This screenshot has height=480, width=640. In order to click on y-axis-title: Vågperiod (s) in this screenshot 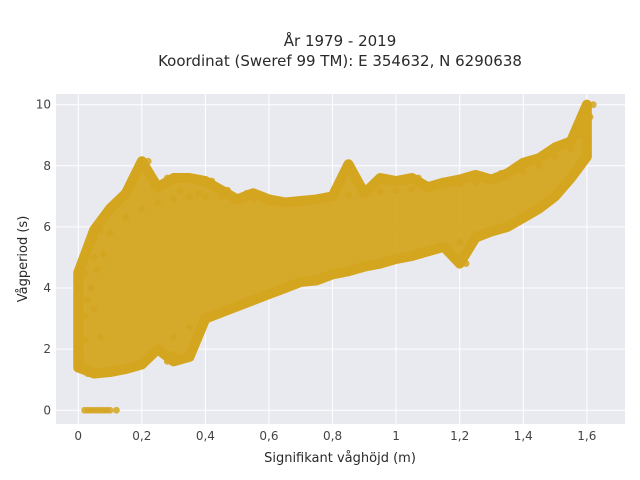, I will do `click(23, 259)`.